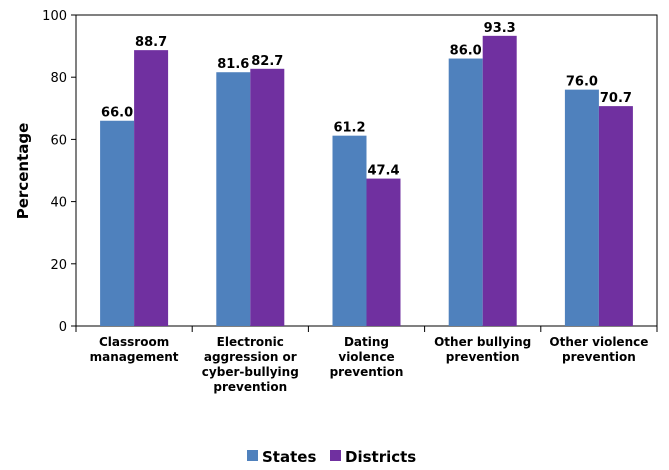 This screenshot has width=669, height=470. I want to click on legend-label: States, so click(289, 457).